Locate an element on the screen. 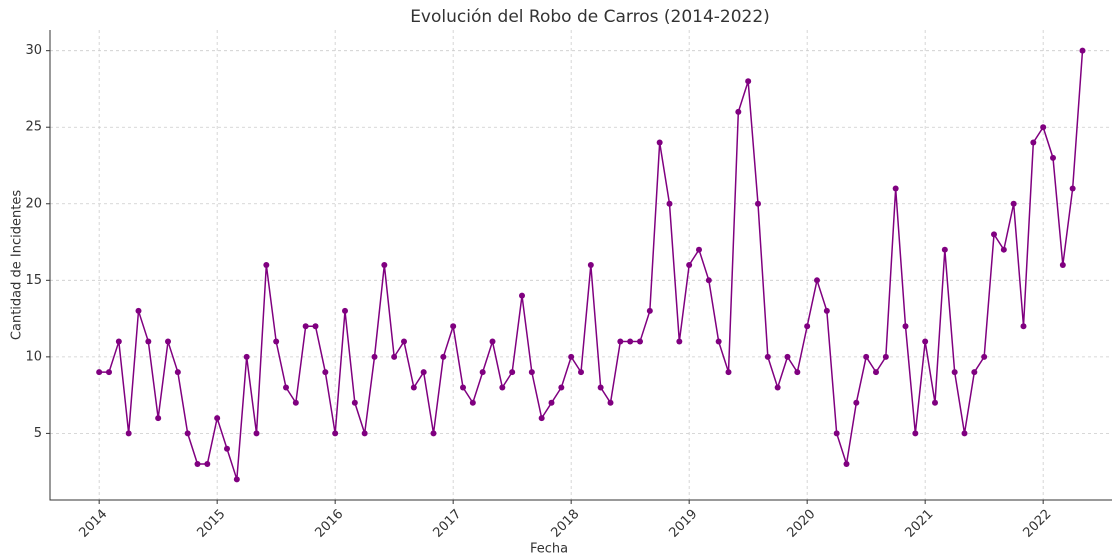 The width and height of the screenshot is (1117, 560). x-tick-label: 2020 is located at coordinates (801, 524).